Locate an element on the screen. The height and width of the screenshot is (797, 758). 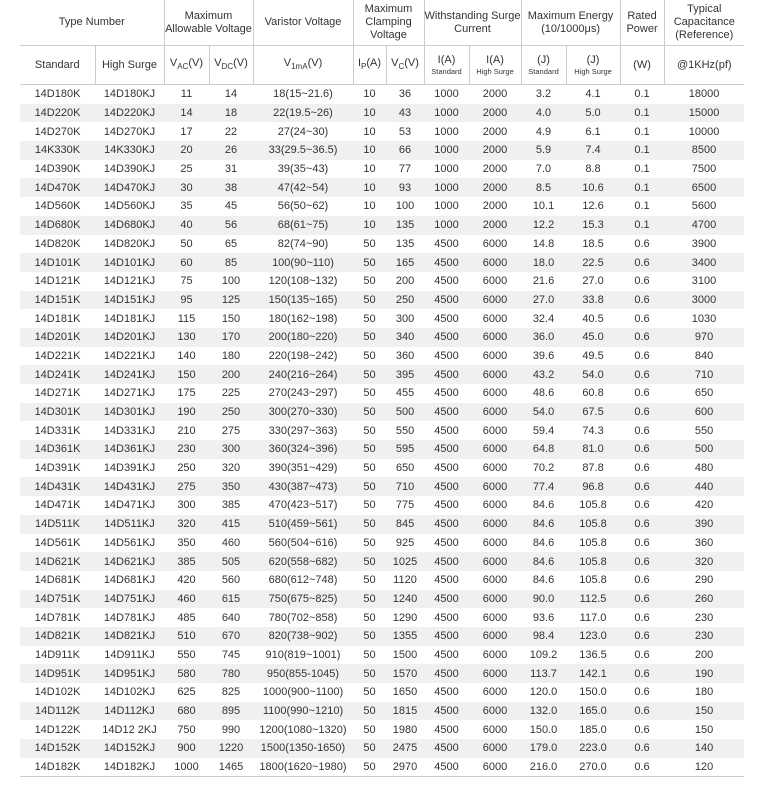
cell-v1ma: 1800(1620~1980) is located at coordinates (303, 767).